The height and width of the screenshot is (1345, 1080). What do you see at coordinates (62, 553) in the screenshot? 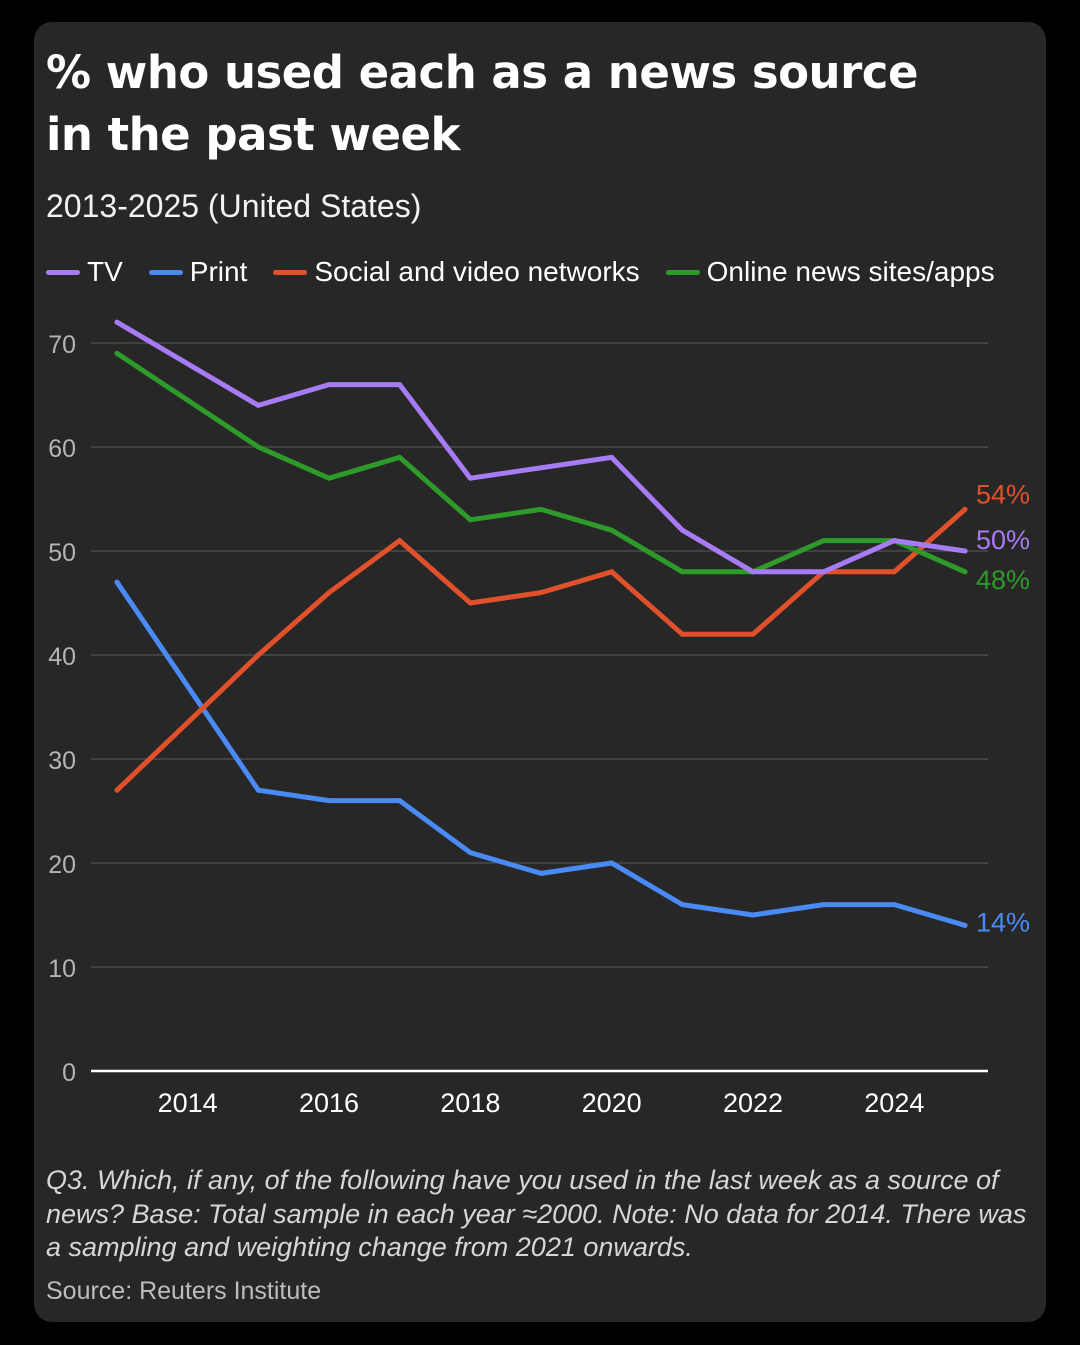
I see `y-tick-label-50: 50` at bounding box center [62, 553].